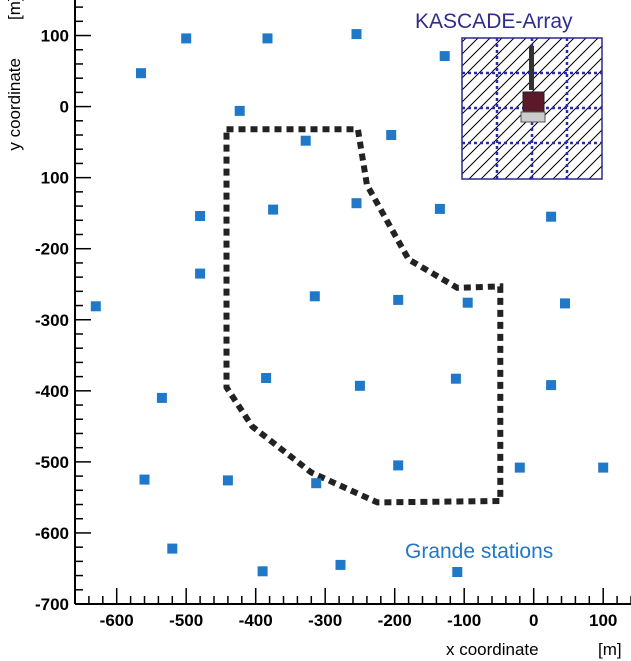 The image size is (631, 661). I want to click on grande-stations-label: Grande stations, so click(479, 551).